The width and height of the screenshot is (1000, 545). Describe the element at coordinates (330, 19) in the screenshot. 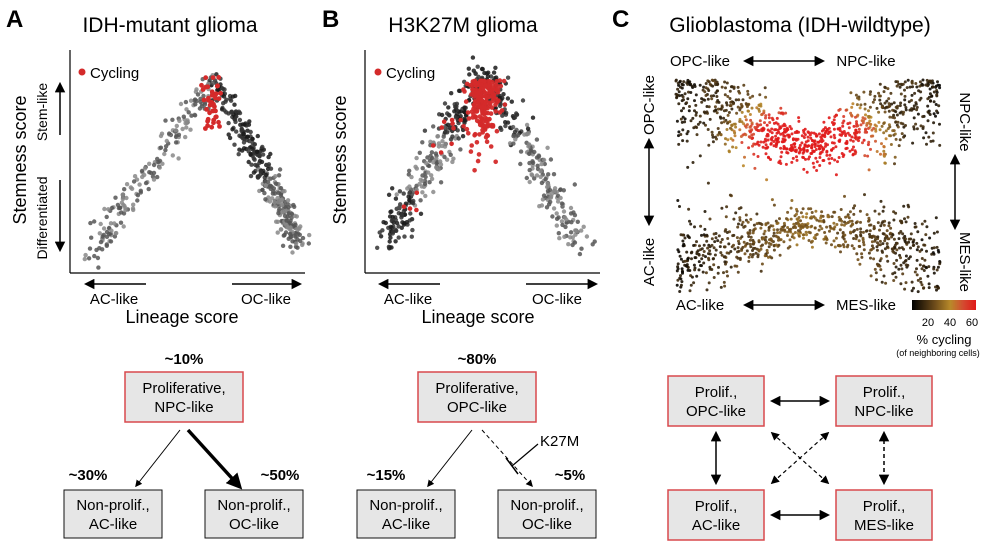

I see `panel-b-letter: B` at that location.